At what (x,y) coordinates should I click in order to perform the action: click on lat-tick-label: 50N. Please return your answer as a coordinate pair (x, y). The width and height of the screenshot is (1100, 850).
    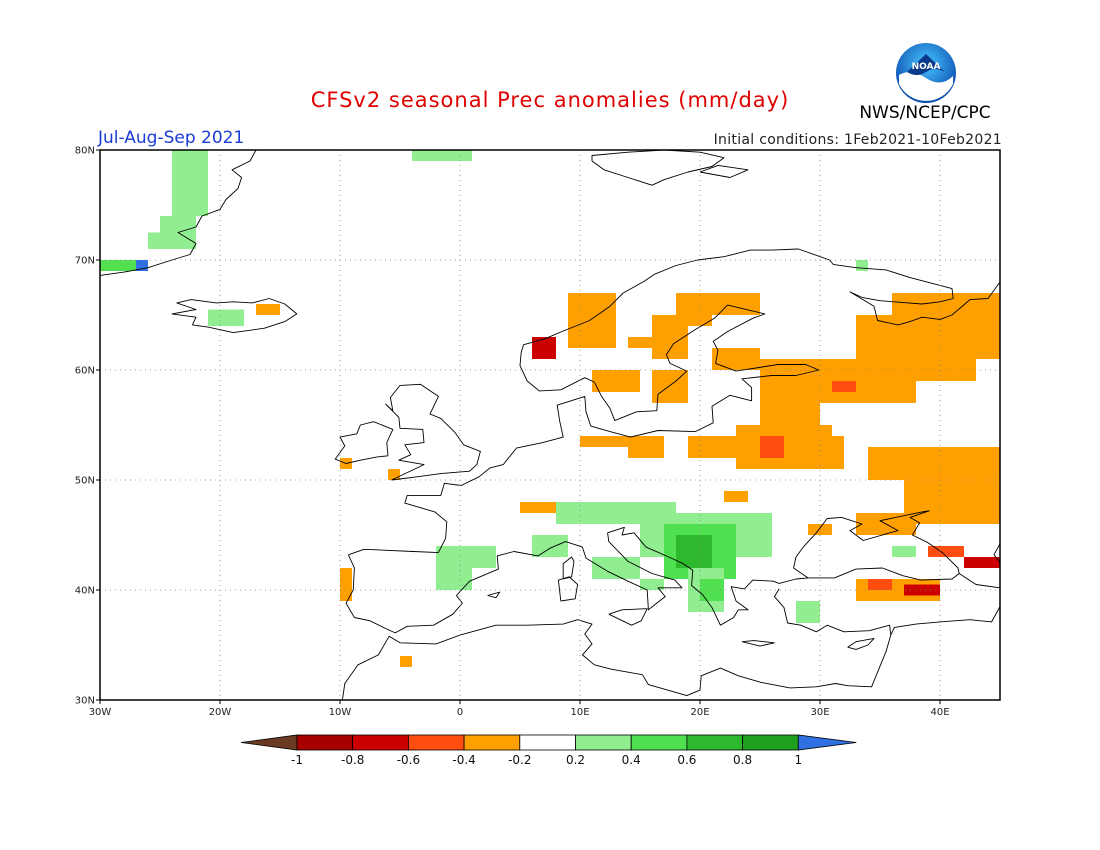
    Looking at the image, I should click on (85, 481).